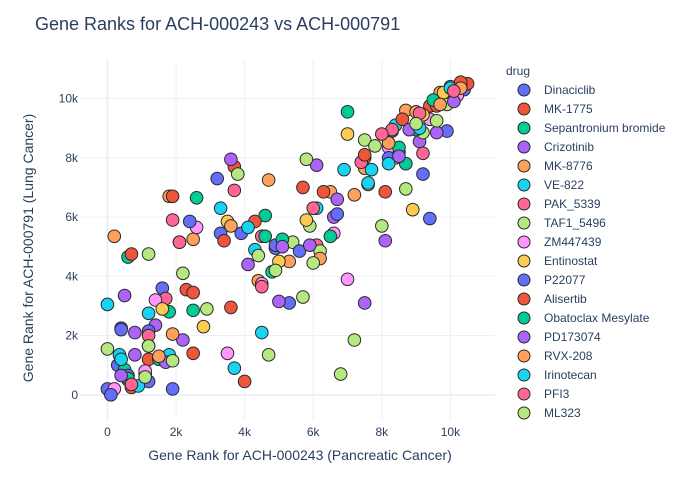 The height and width of the screenshot is (500, 700). I want to click on legend-label: Sepantronium bromide, so click(605, 128).